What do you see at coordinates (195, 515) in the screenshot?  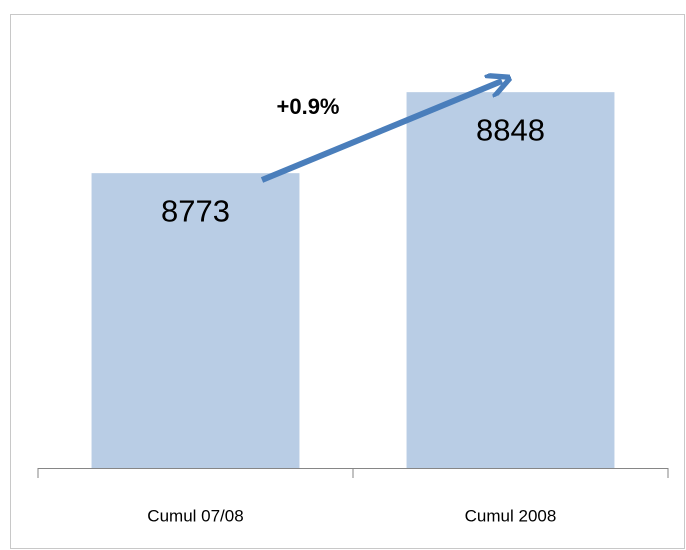 I see `x-tick-label: Cumul 07/08` at bounding box center [195, 515].